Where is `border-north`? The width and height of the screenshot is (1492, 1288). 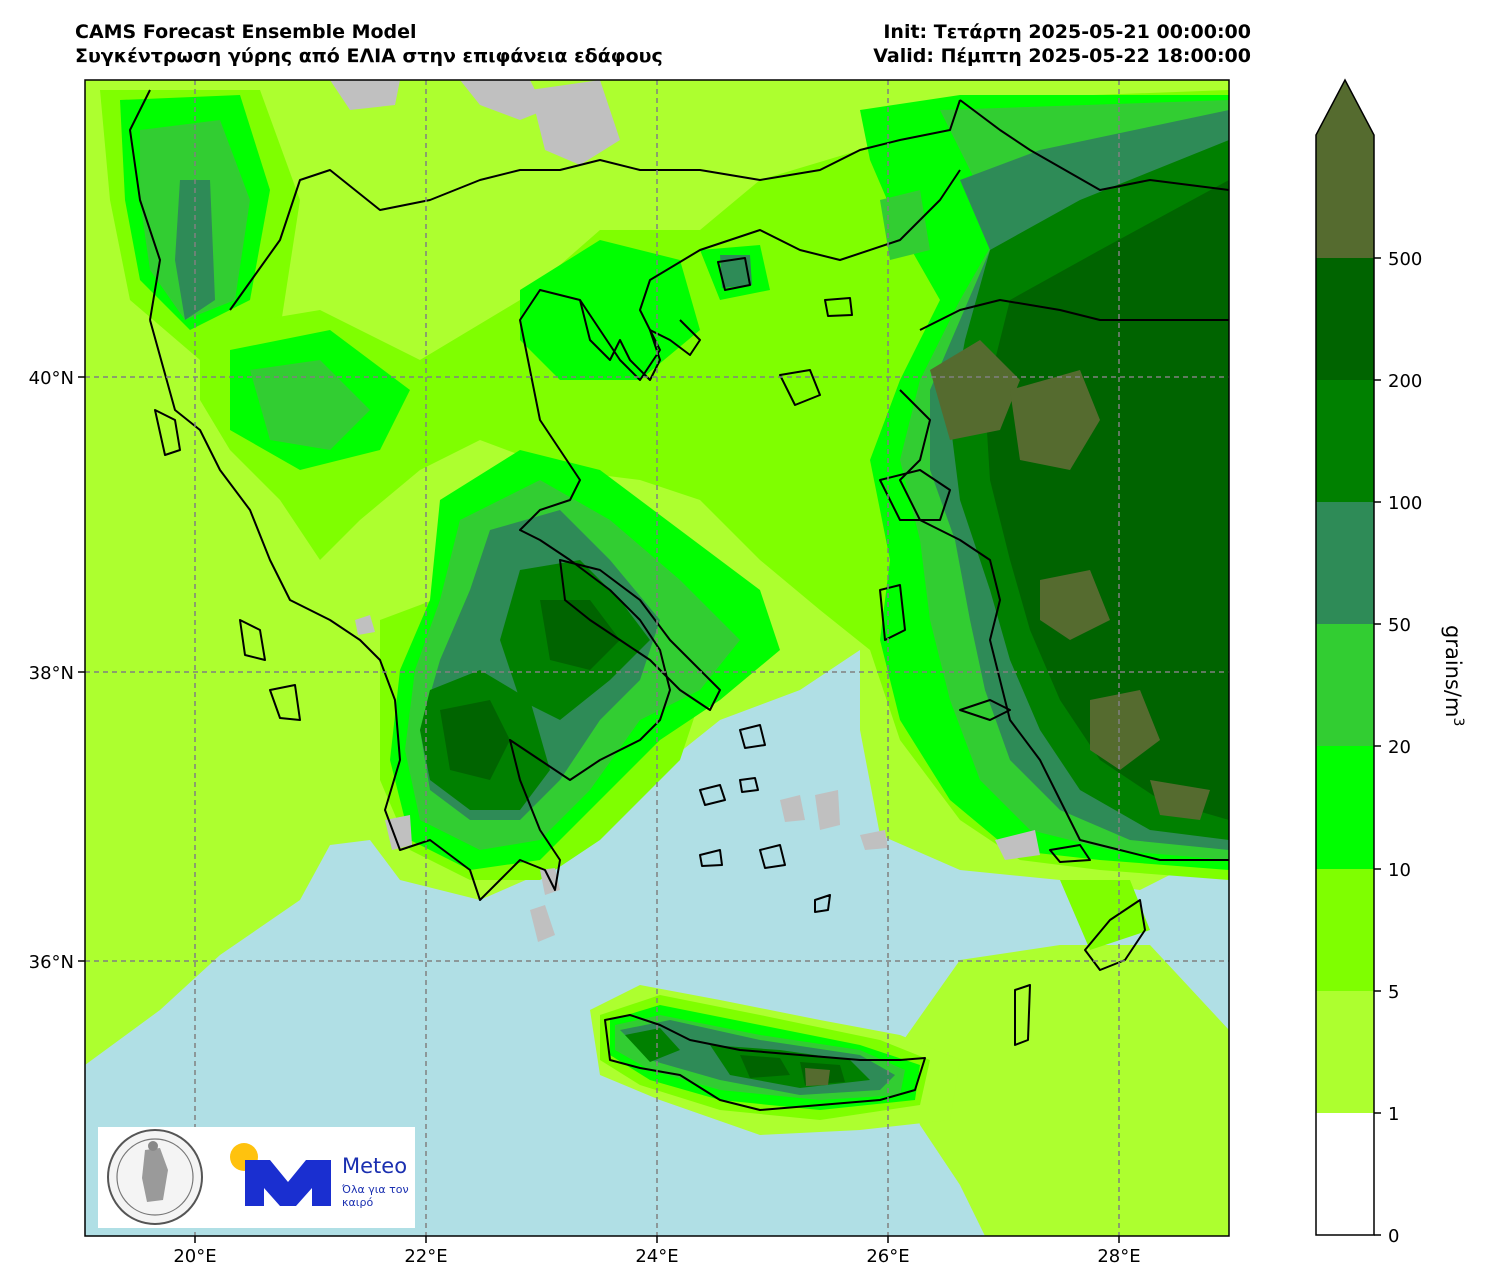 border-north is located at coordinates (545, 205).